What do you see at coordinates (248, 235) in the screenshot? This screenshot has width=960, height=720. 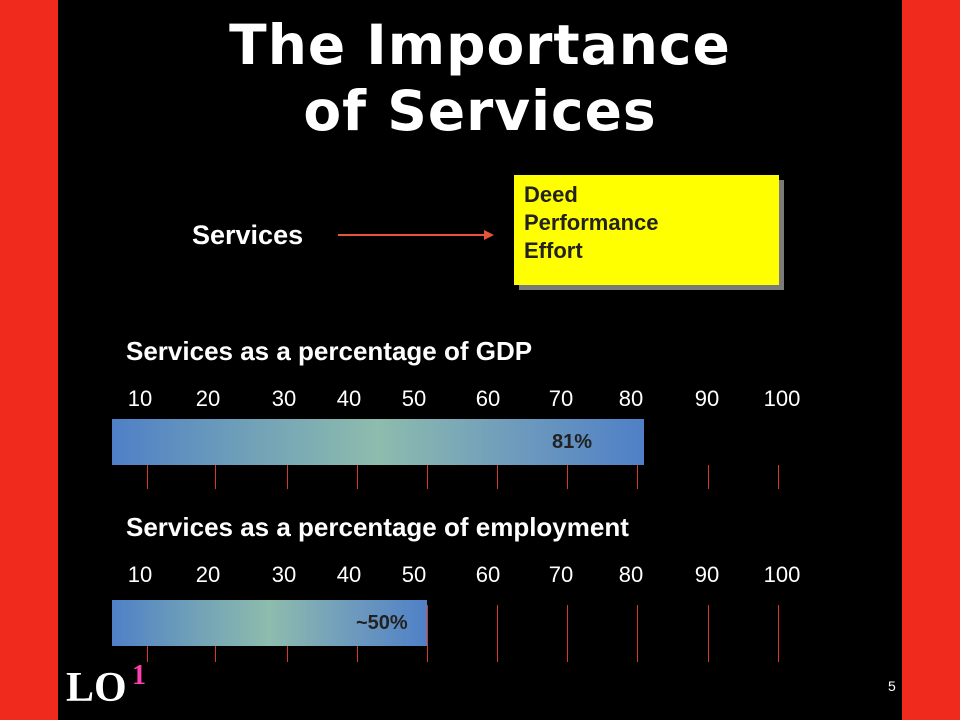 I see `services-label: Services` at bounding box center [248, 235].